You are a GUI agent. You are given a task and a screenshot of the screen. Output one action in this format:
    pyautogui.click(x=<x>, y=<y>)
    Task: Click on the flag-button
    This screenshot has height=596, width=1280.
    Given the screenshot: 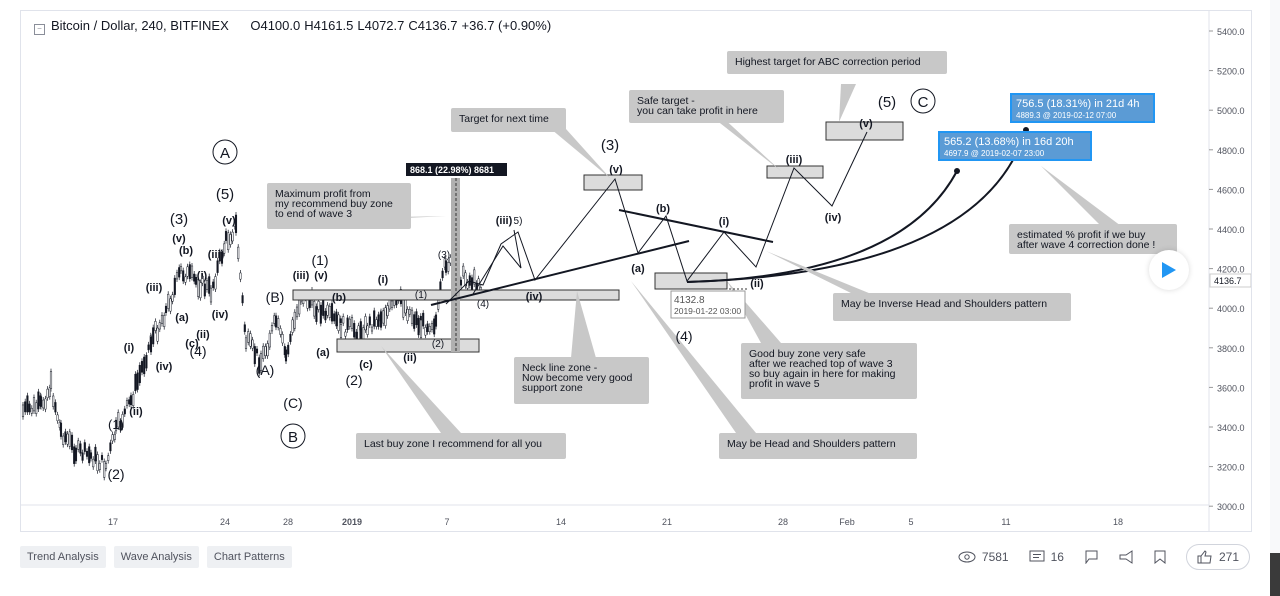 What is the action you would take?
    pyautogui.click(x=1091, y=557)
    